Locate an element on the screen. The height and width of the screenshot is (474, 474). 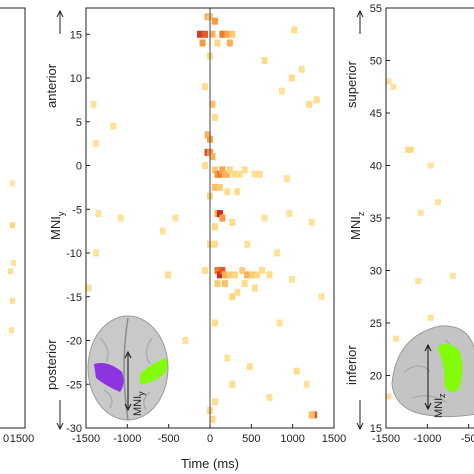
brain-sulci is located at coordinates (126, 374).